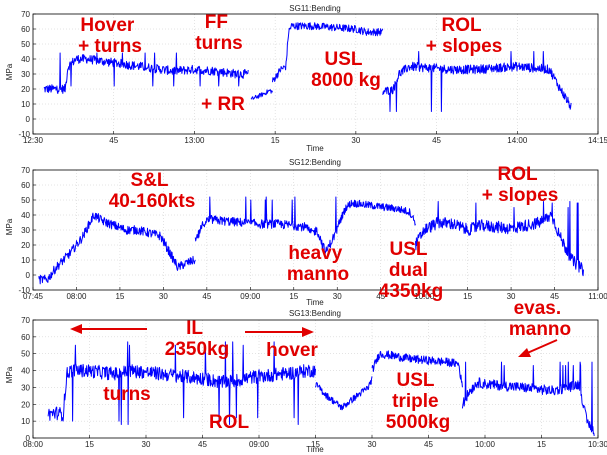 The height and width of the screenshot is (455, 607). I want to click on annotation-sl-speed: S&L 40-160kts, so click(152, 191).